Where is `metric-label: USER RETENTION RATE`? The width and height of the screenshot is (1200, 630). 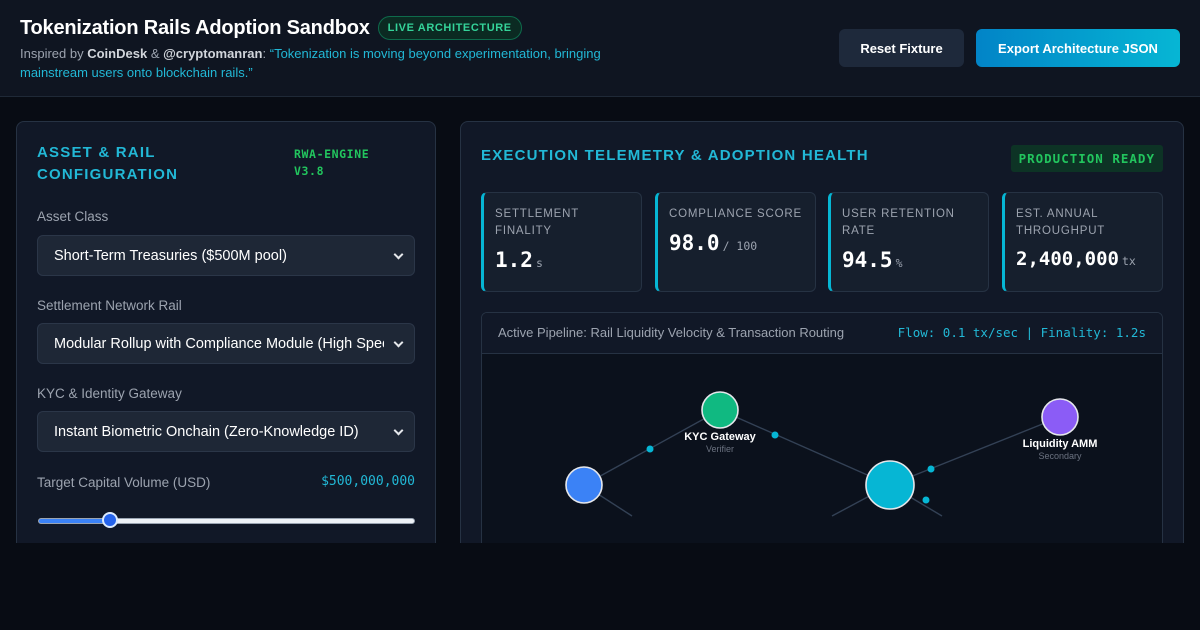
metric-label: USER RETENTION RATE is located at coordinates (898, 222).